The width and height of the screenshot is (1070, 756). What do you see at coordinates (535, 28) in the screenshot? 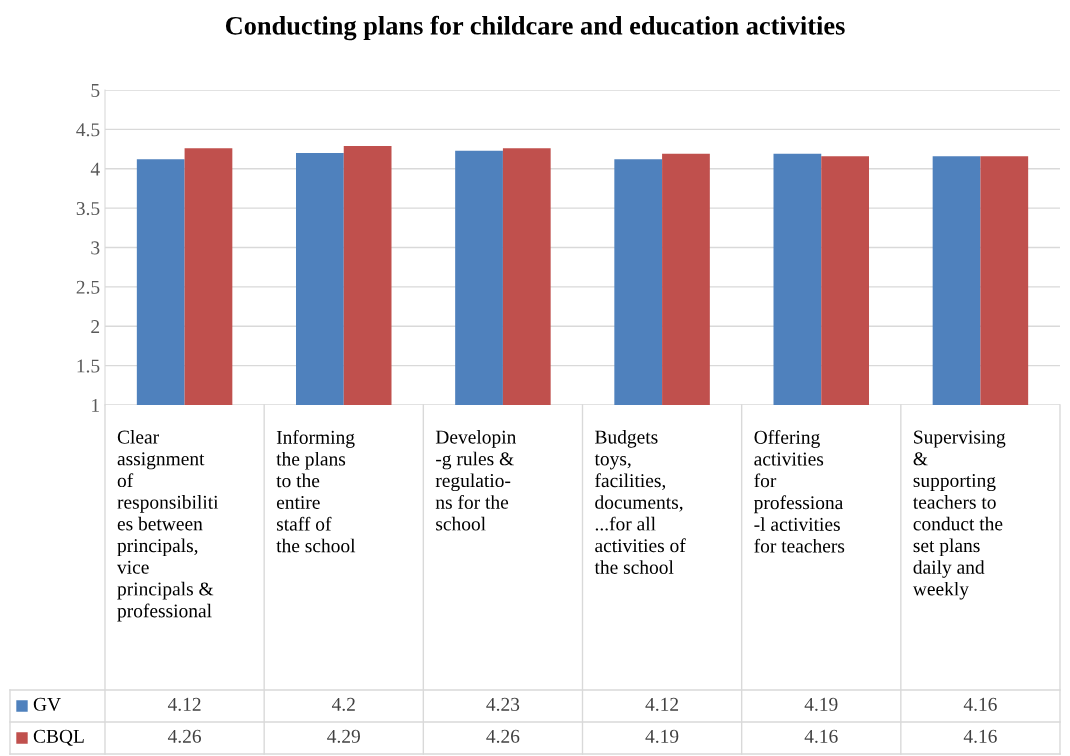
I see `chart-title: Conducting plans for childcare and education activities` at bounding box center [535, 28].